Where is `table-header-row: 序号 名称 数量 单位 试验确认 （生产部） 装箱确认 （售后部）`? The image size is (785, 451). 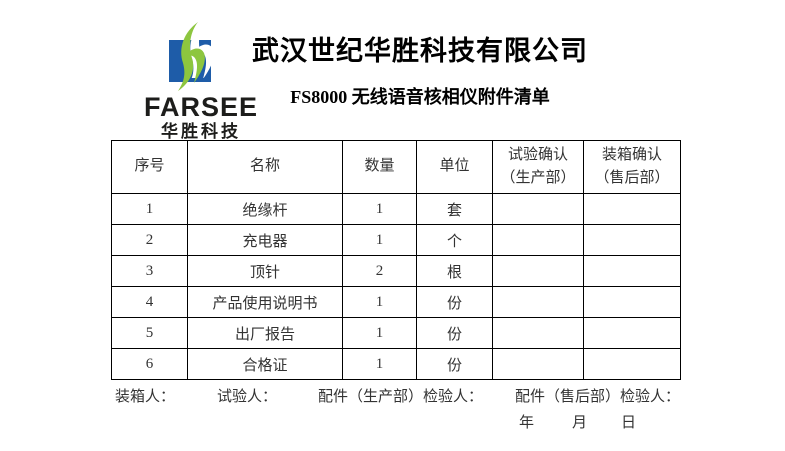 table-header-row: 序号 名称 数量 单位 试验确认 （生产部） 装箱确认 （售后部） is located at coordinates (396, 167).